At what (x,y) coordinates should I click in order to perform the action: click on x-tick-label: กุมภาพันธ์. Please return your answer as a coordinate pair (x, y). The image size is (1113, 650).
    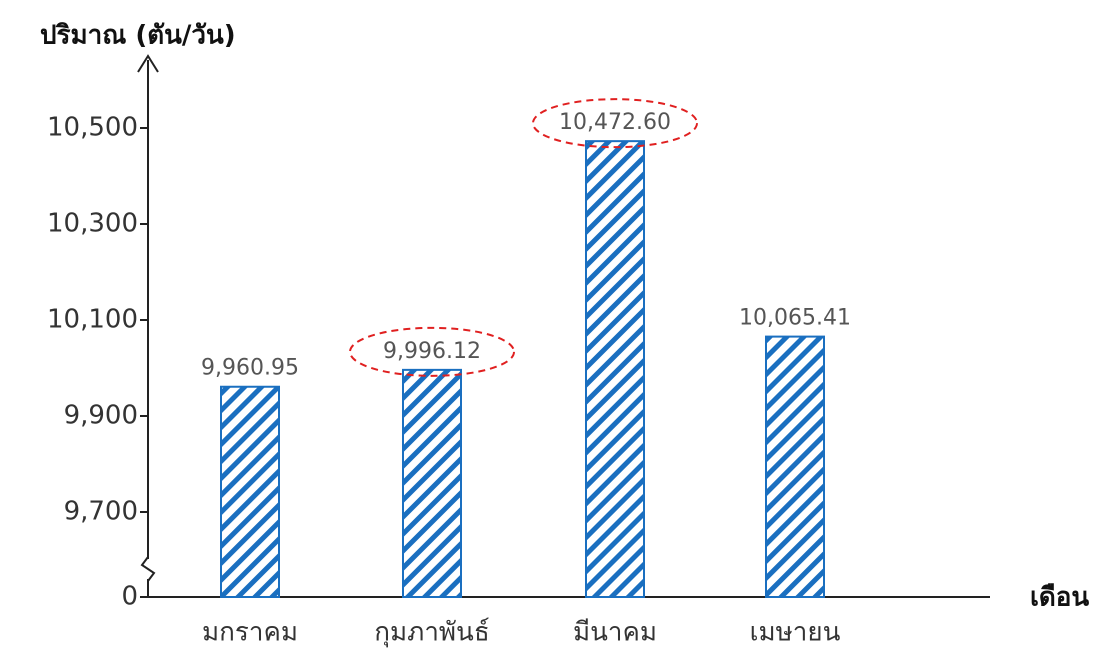
    Looking at the image, I should click on (431, 633).